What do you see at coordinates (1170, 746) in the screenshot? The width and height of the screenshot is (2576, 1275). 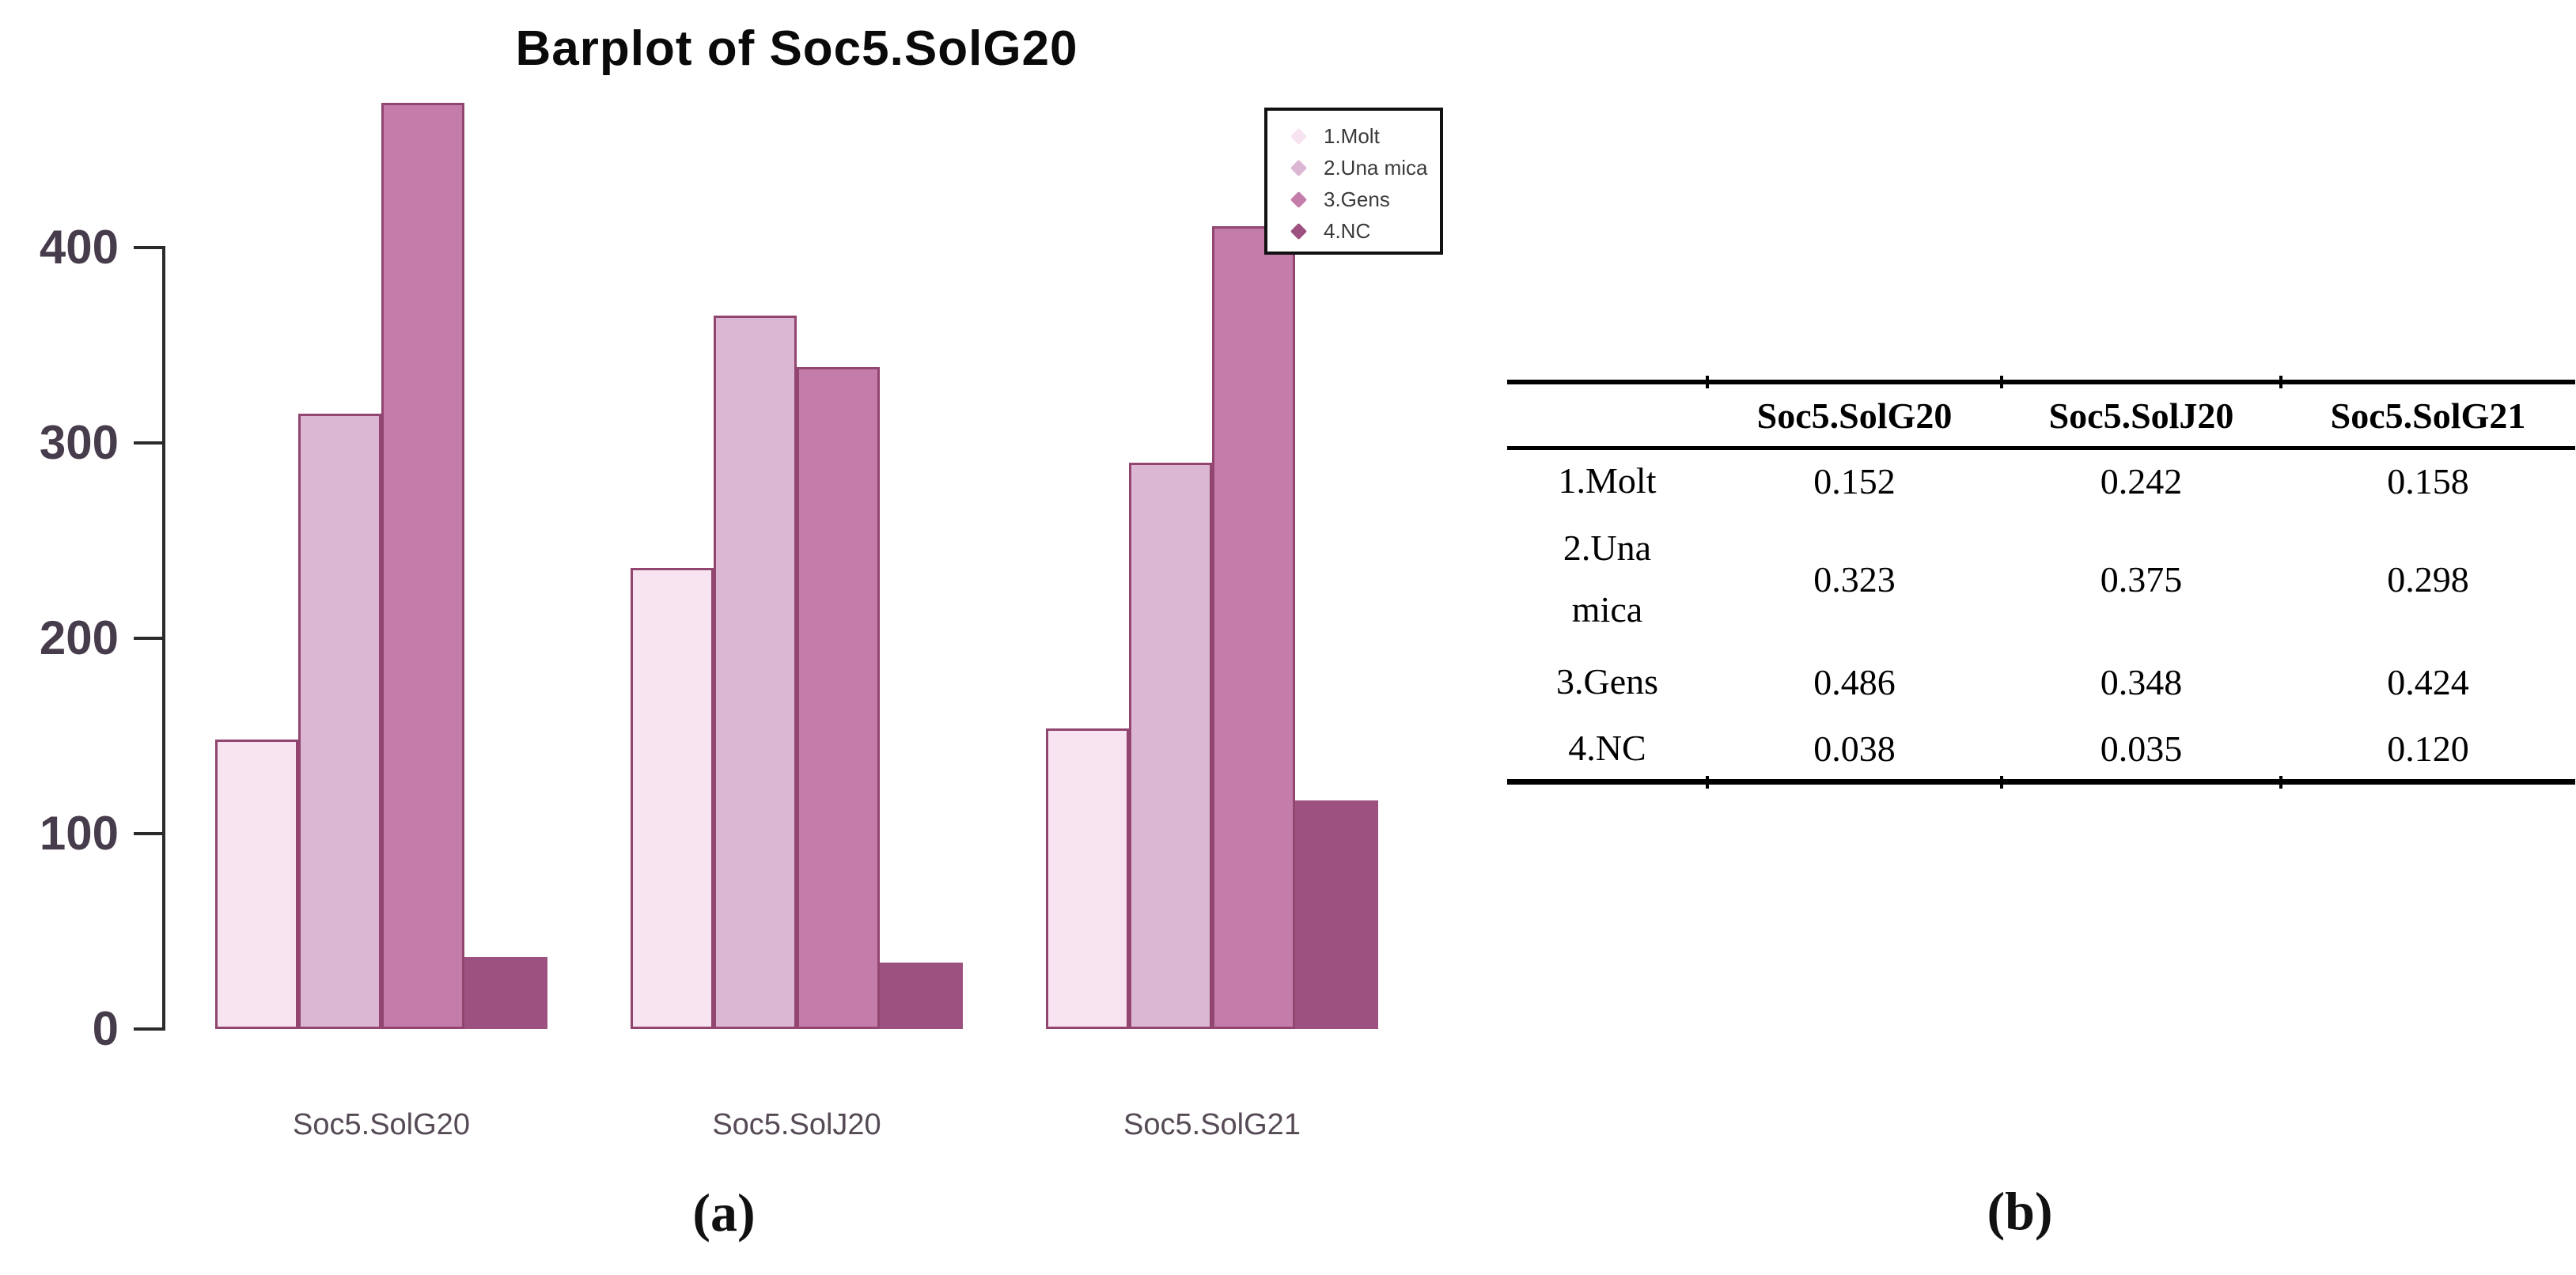 I see `bar-2-Una-mica-Soc5.SolG21` at bounding box center [1170, 746].